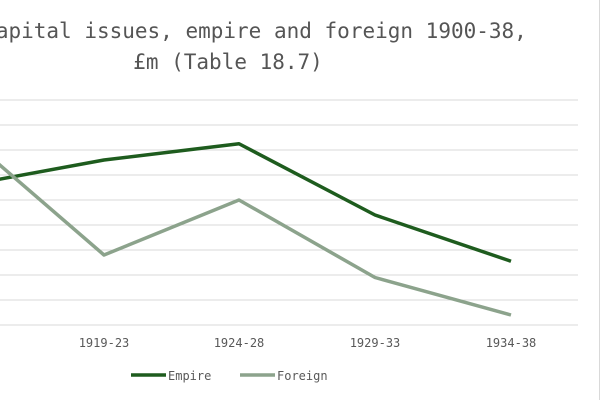  Describe the element at coordinates (239, 343) in the screenshot. I see `x-tick-label: 1924-28` at that location.